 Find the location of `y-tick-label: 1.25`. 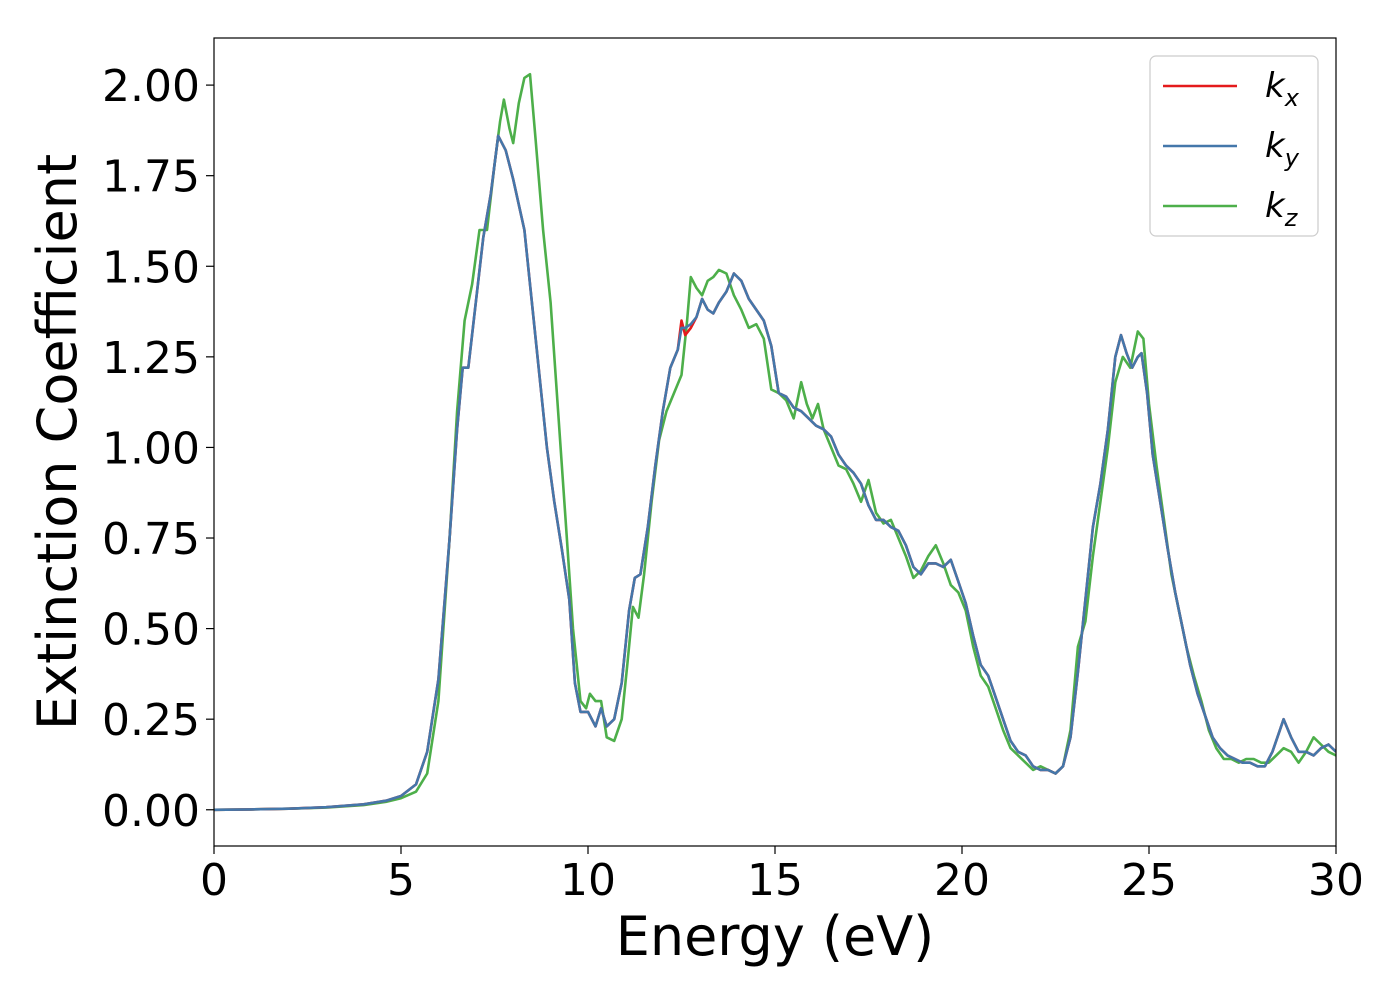

y-tick-label: 1.25 is located at coordinates (151, 358).